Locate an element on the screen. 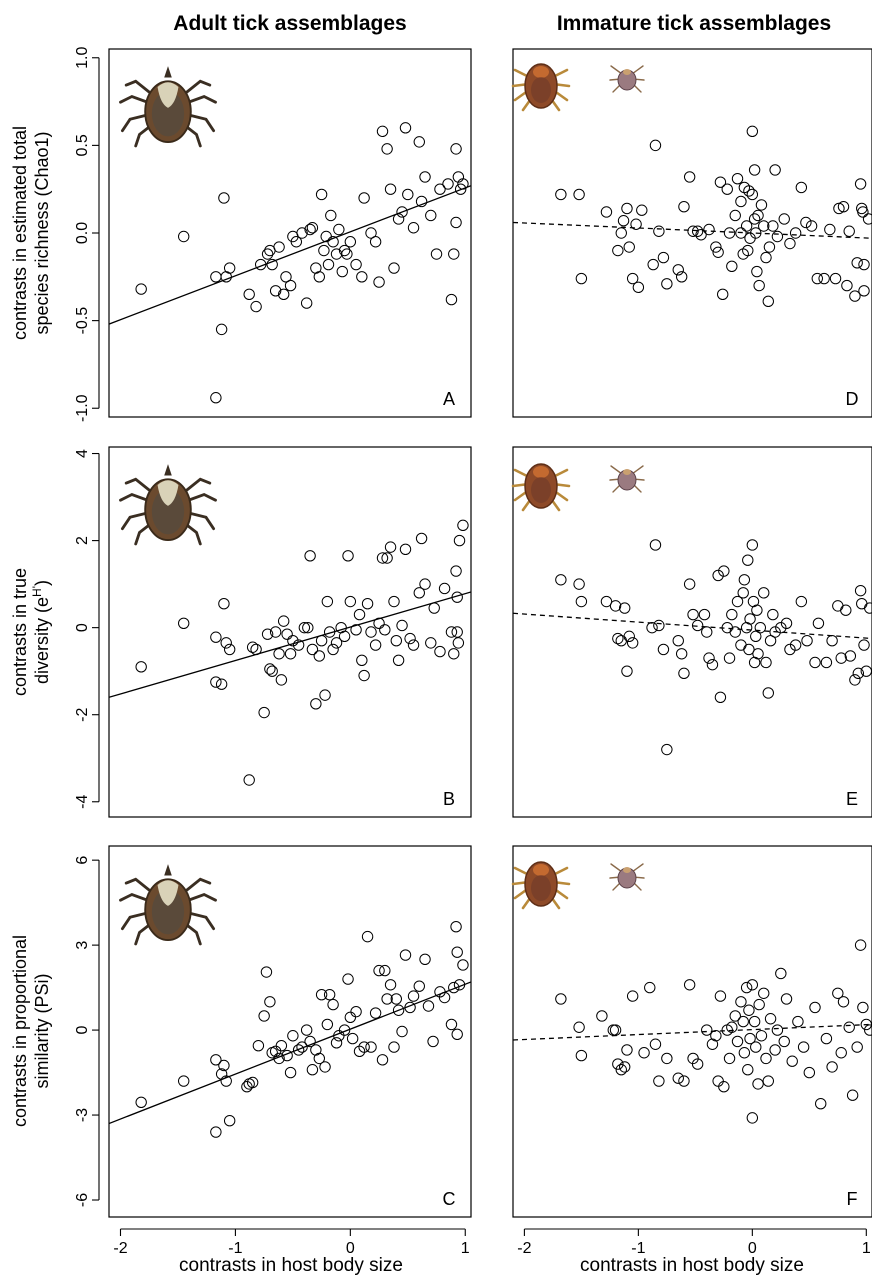 The image size is (872, 1281). regression-line-a is located at coordinates (290, 255).